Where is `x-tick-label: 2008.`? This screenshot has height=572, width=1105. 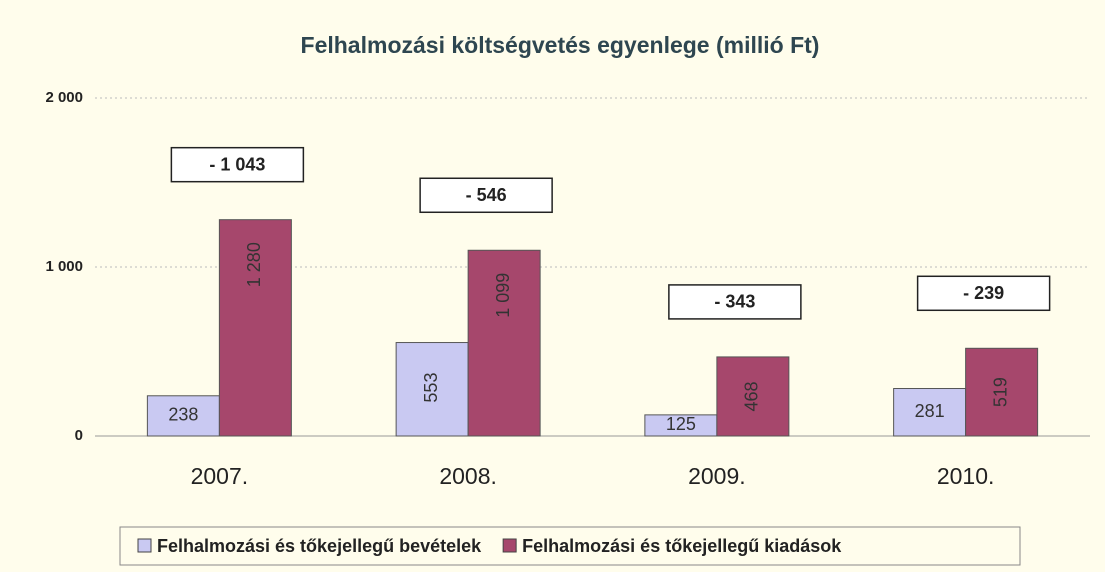 x-tick-label: 2008. is located at coordinates (468, 476).